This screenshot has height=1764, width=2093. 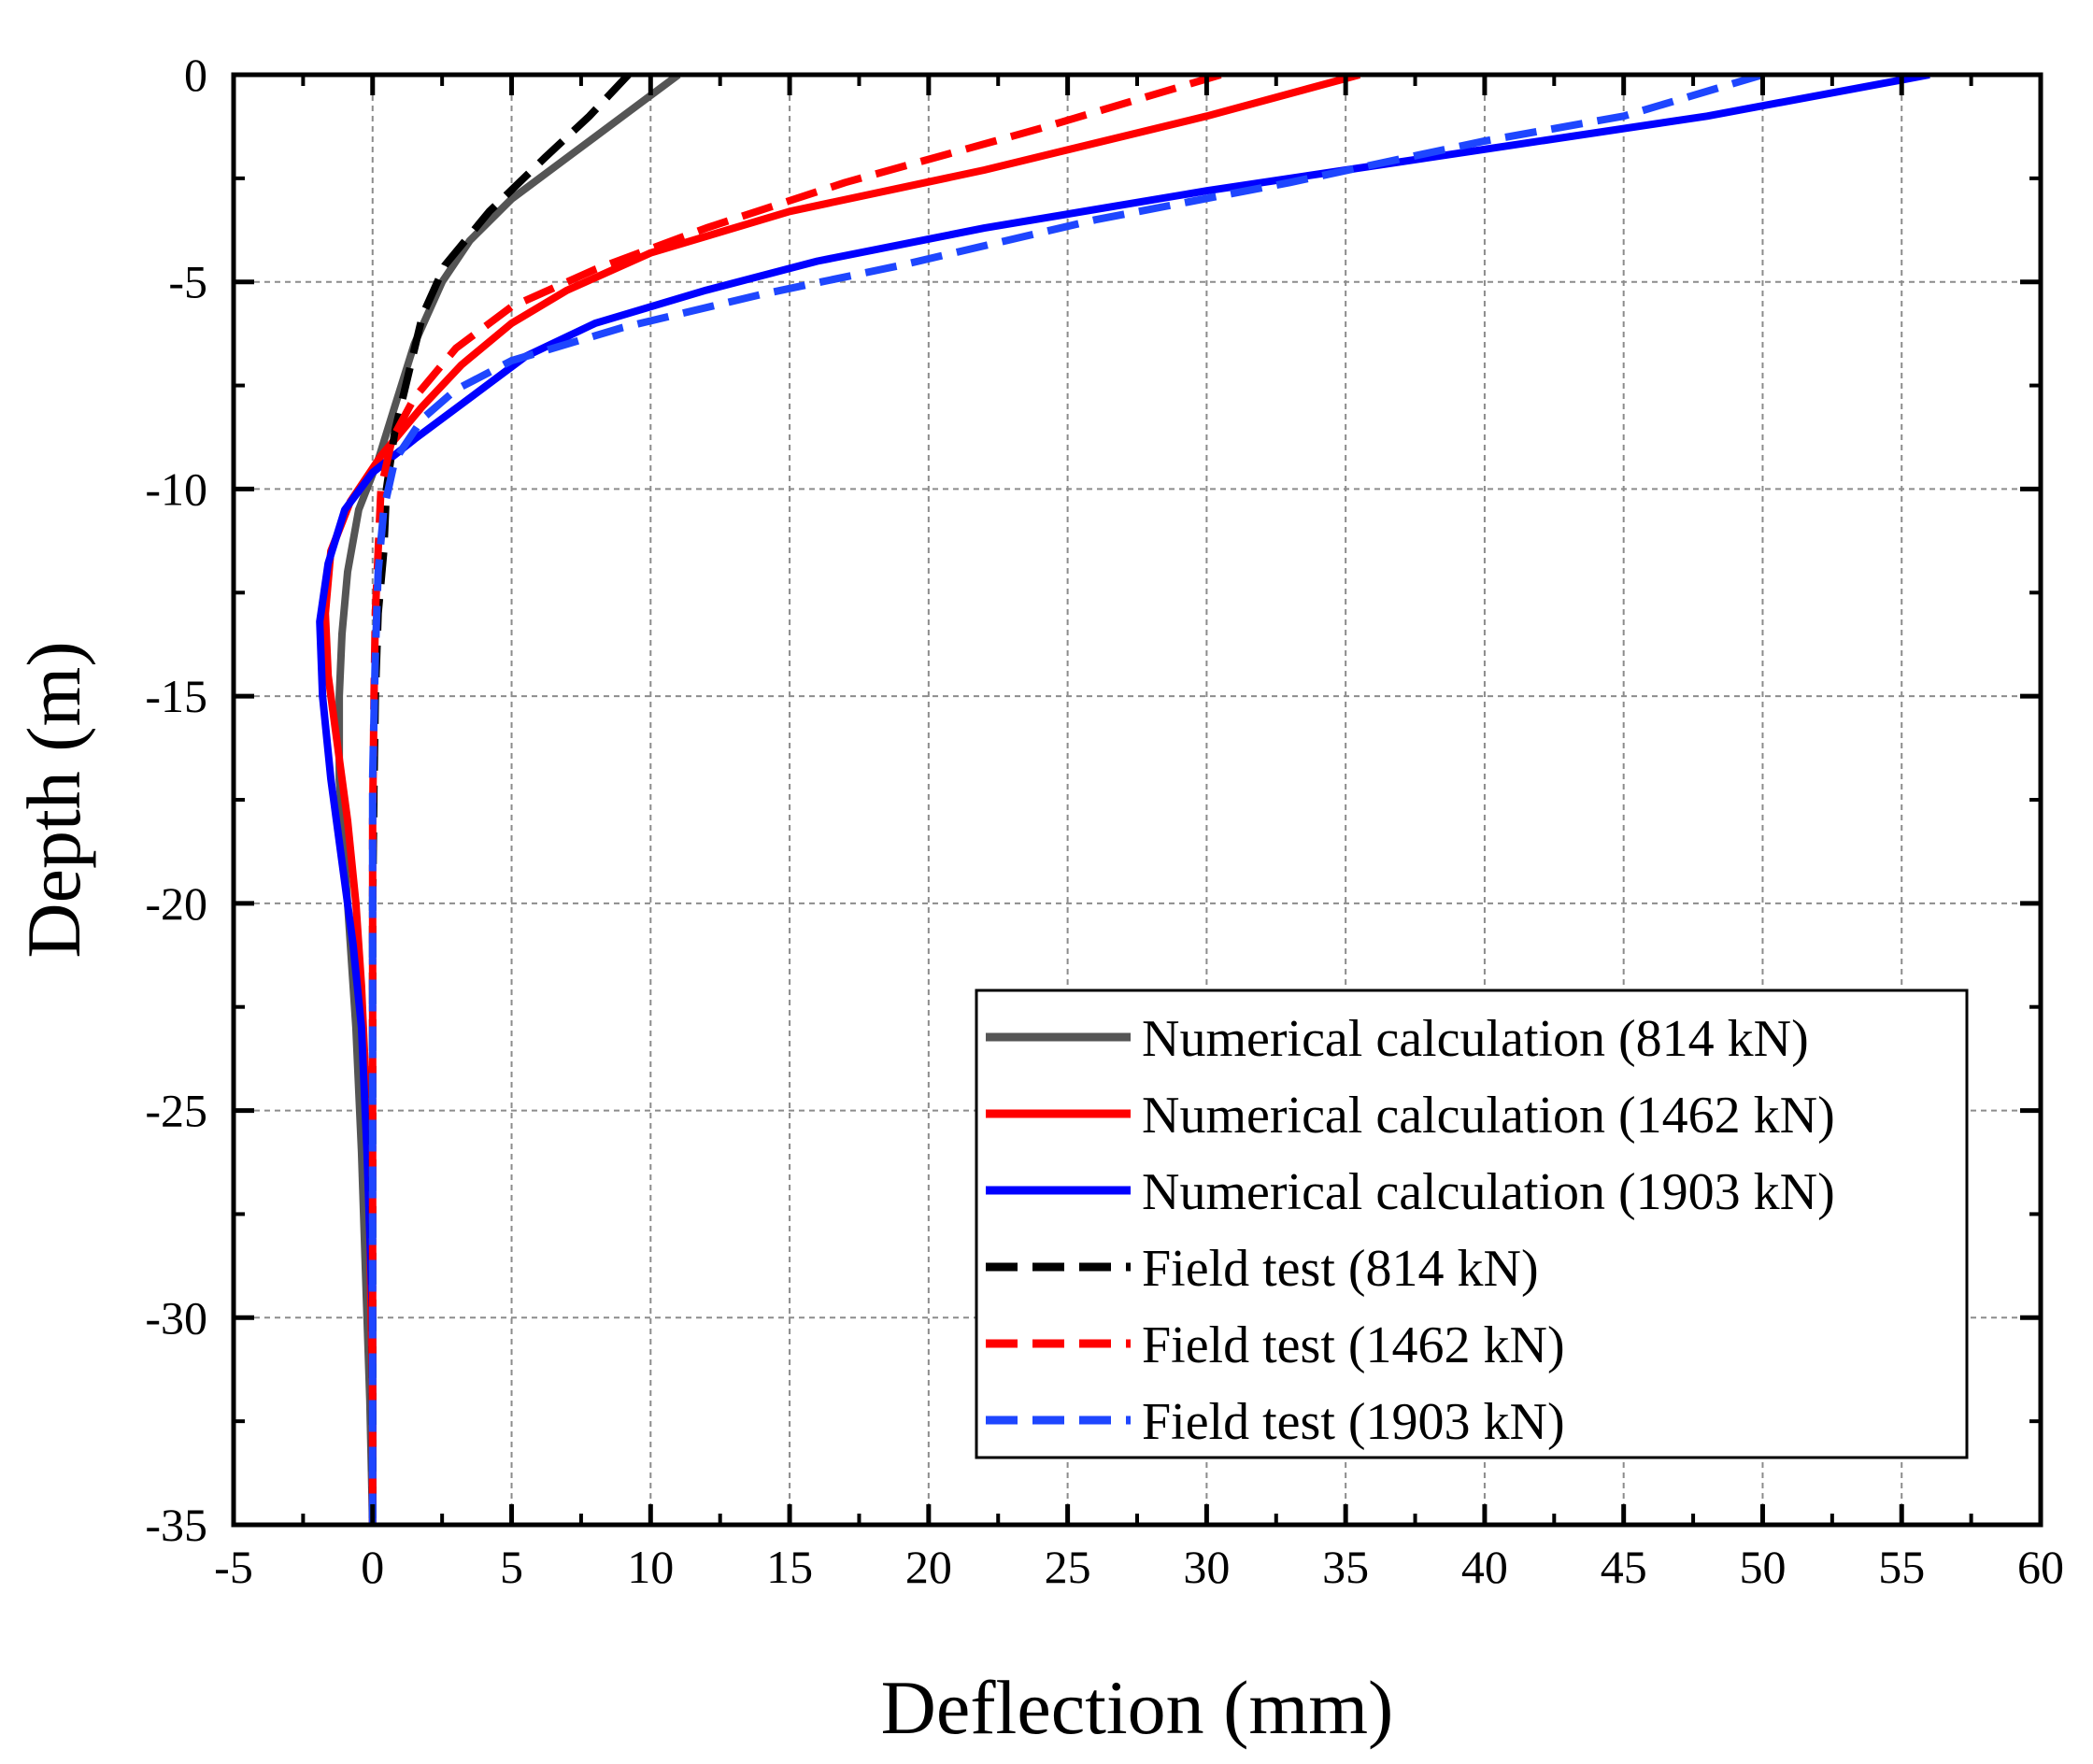 I want to click on legend-label-2: Numerical calculation (1462 kN), so click(x=1488, y=1116).